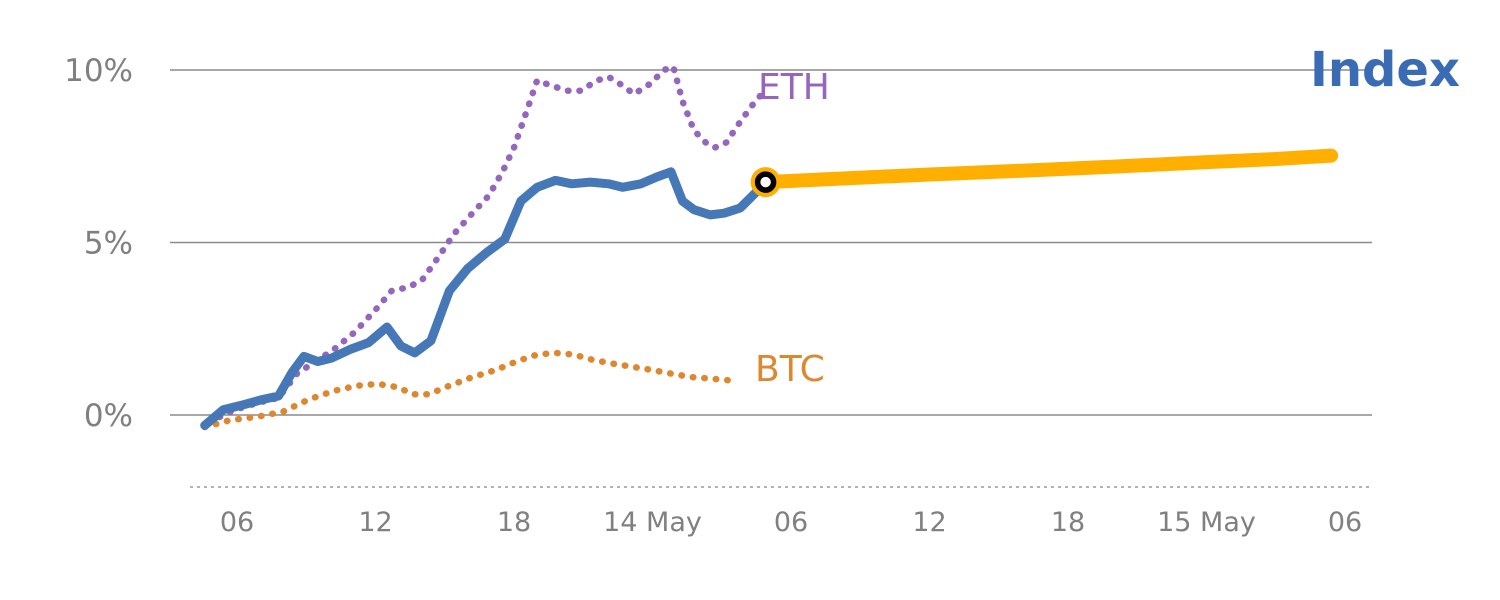  Describe the element at coordinates (108, 416) in the screenshot. I see `y-axis-label-0%: 0%` at that location.